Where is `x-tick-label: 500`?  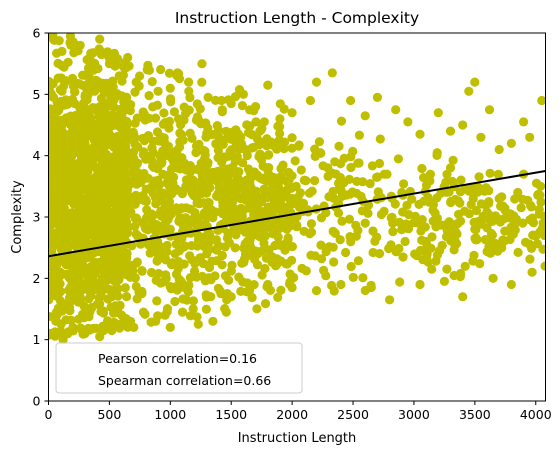 x-tick-label: 500 is located at coordinates (109, 414).